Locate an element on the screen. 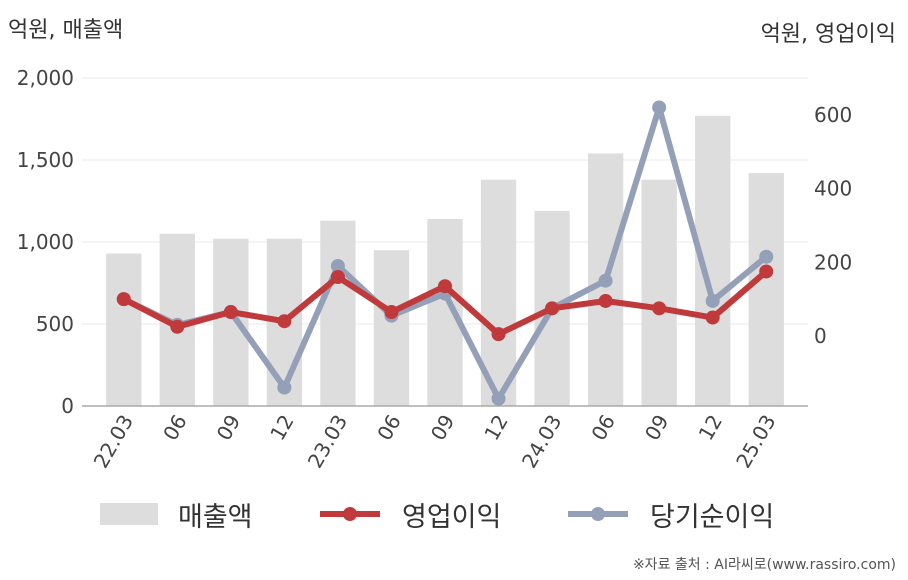 Image resolution: width=908 pixels, height=580 pixels. left-axis-ticks: 0 500 1,000 1,500 2,000 is located at coordinates (45, 242).